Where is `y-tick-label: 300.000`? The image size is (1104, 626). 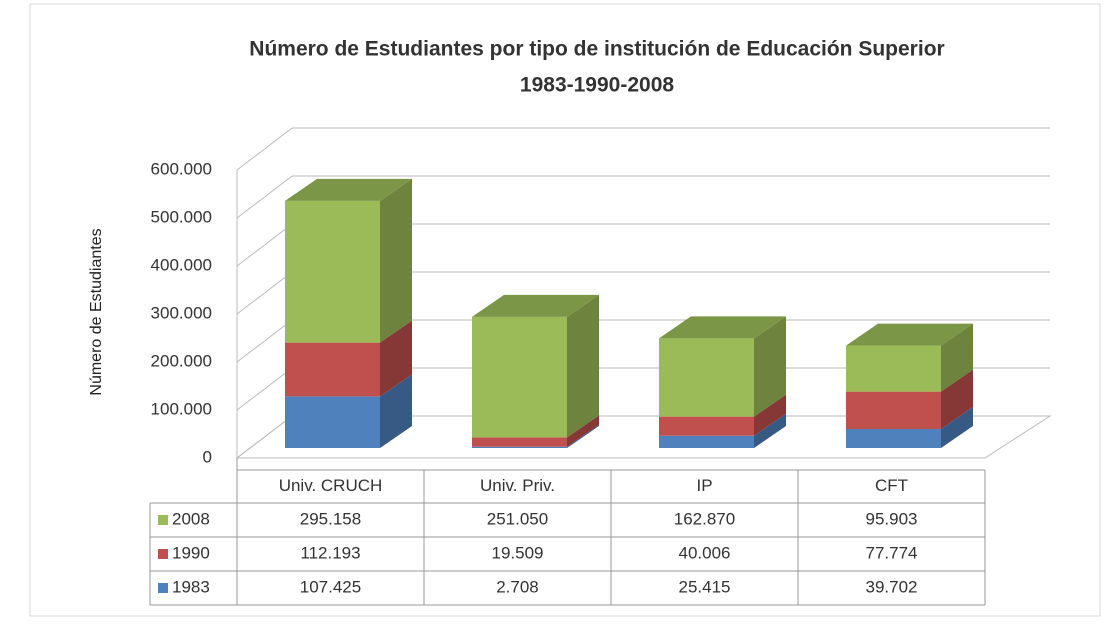 y-tick-label: 300.000 is located at coordinates (181, 312).